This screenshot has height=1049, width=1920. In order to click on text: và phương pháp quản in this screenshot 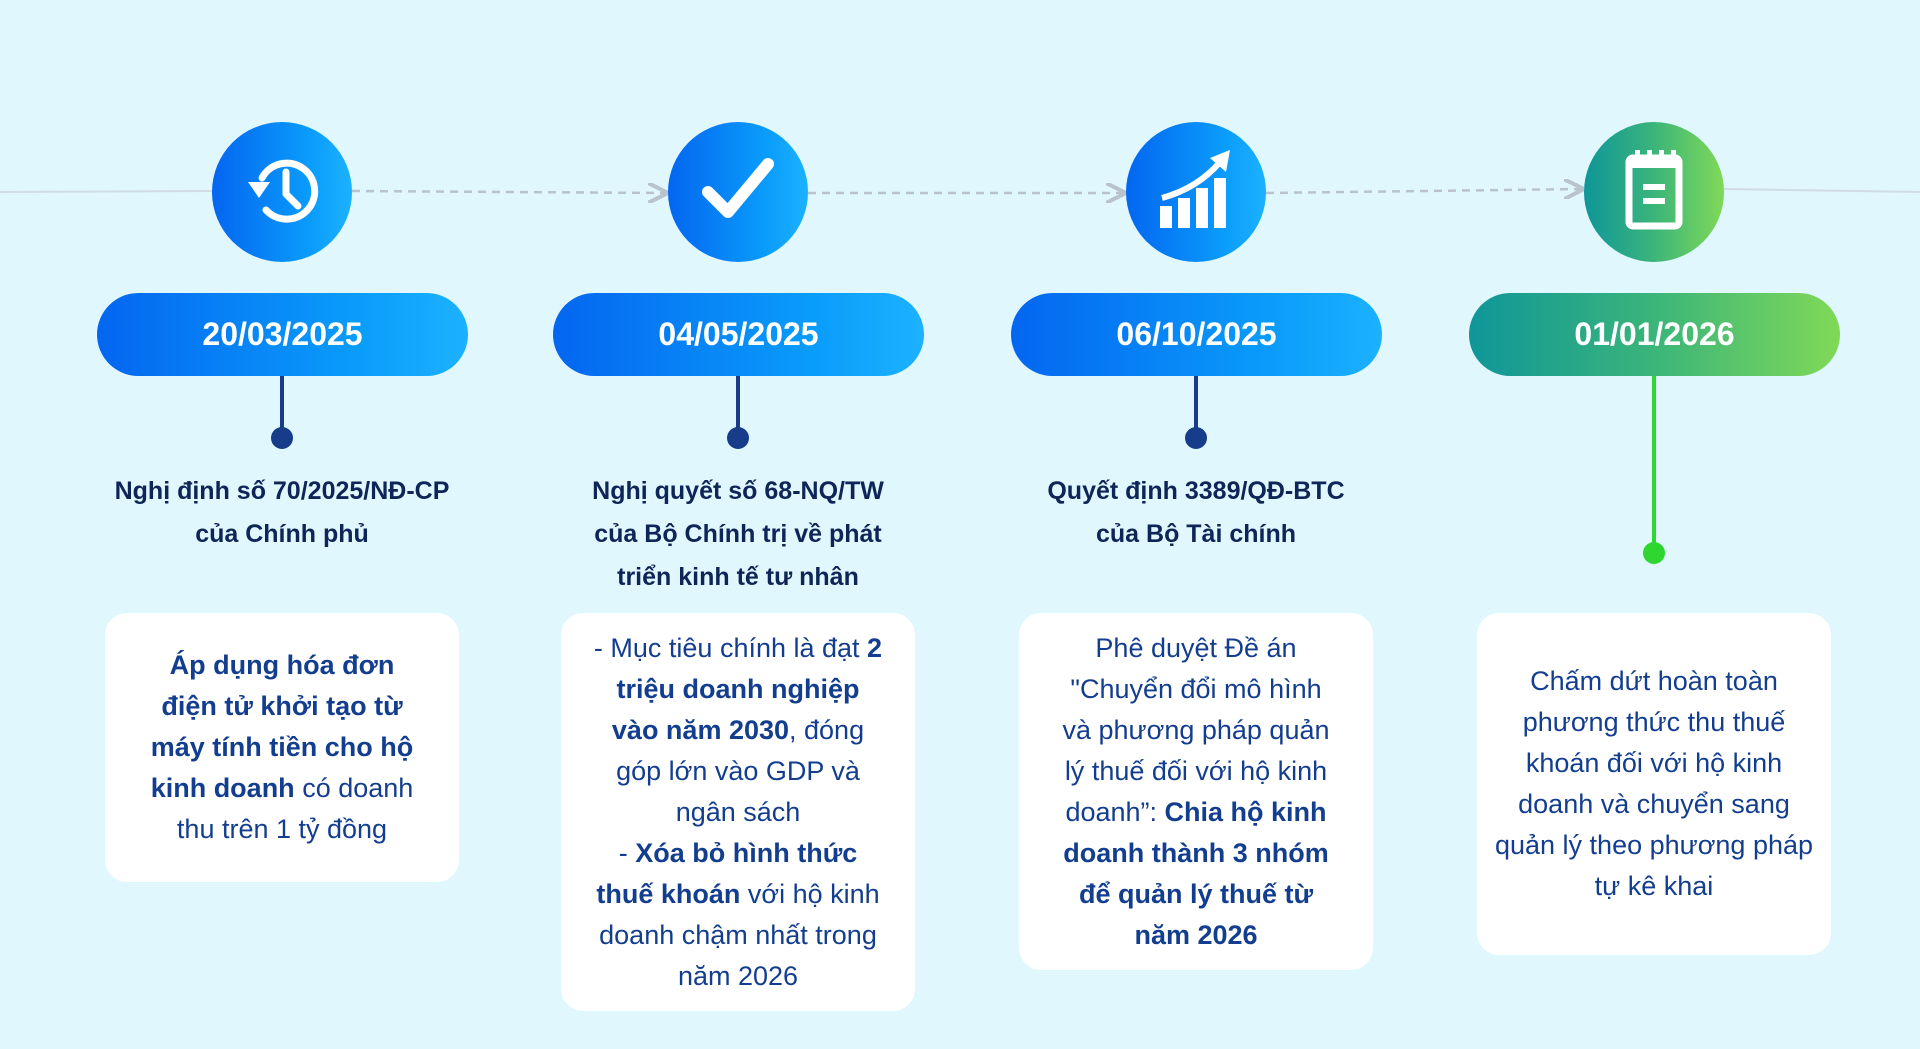, I will do `click(1196, 729)`.